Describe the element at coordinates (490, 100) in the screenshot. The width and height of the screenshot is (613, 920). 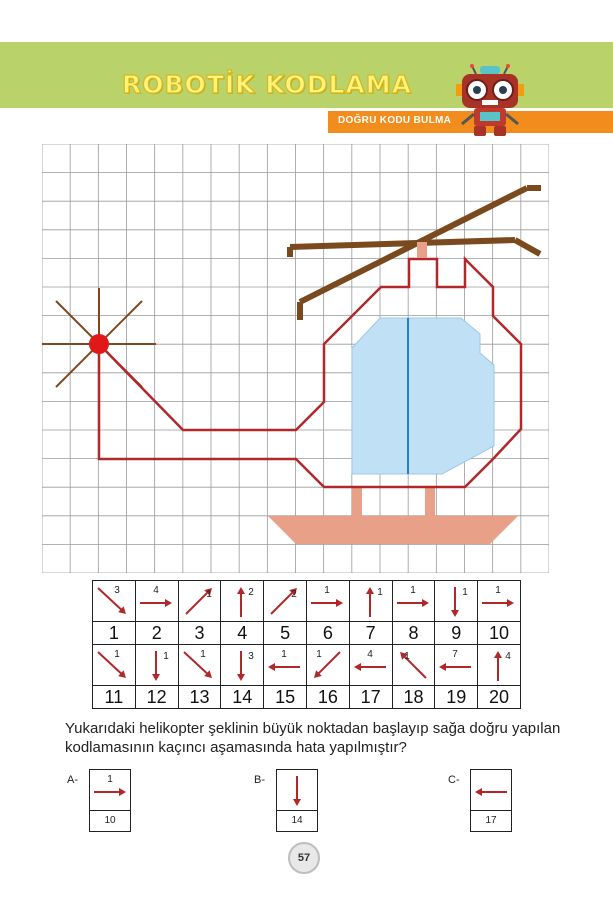
I see `robot-mascot-icon` at that location.